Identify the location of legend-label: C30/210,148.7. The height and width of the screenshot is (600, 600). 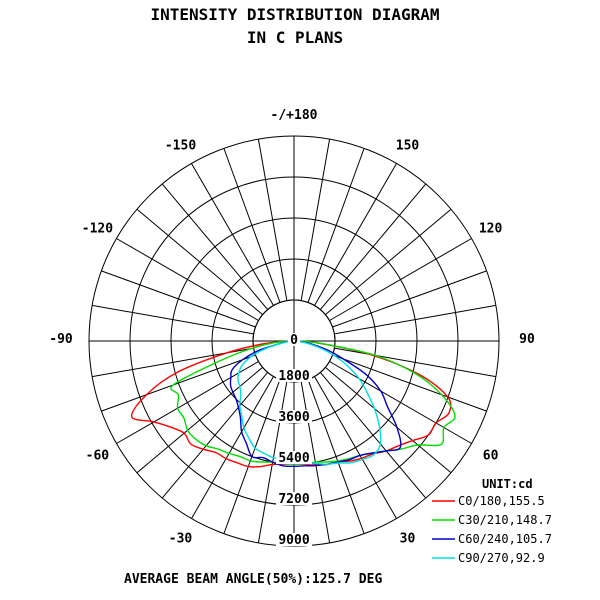
(505, 520).